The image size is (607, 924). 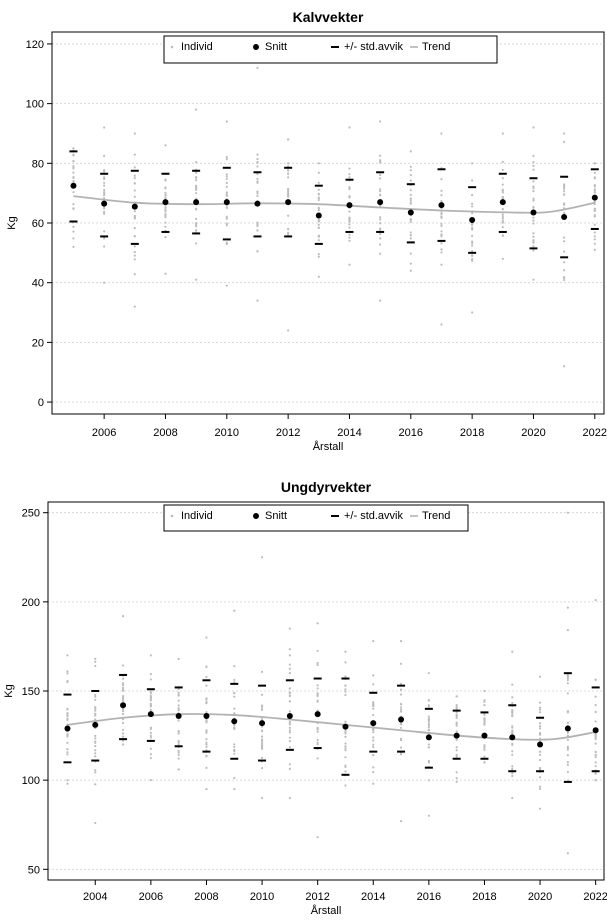 What do you see at coordinates (31, 692) in the screenshot?
I see `y-tick-label: 150` at bounding box center [31, 692].